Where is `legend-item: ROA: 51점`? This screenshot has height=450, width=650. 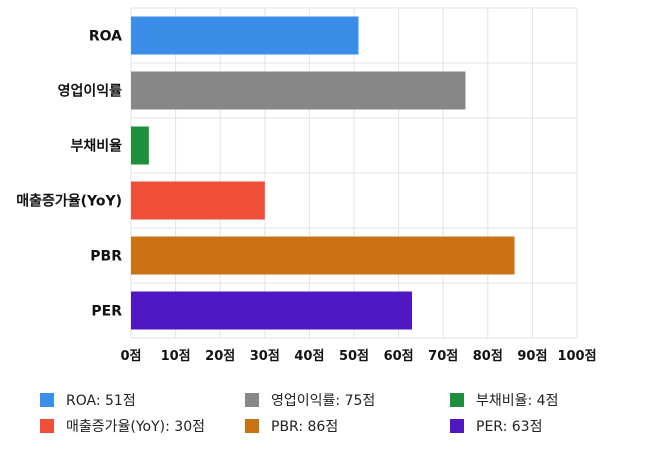
legend-item: ROA: 51점 is located at coordinates (88, 400).